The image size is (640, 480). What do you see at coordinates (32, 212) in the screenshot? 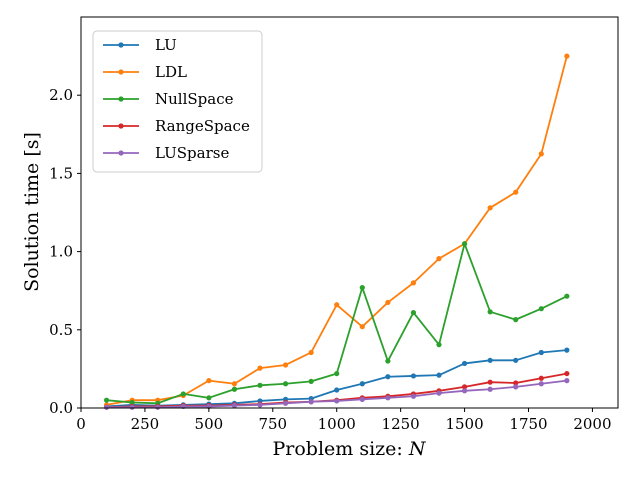
I see `y-axis-label: Solution time [s]` at bounding box center [32, 212].